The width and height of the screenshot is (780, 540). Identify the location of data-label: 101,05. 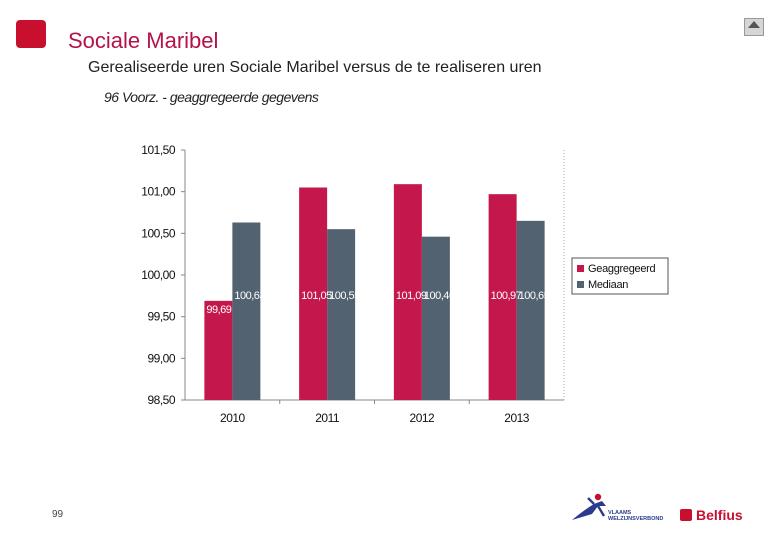
(316, 296).